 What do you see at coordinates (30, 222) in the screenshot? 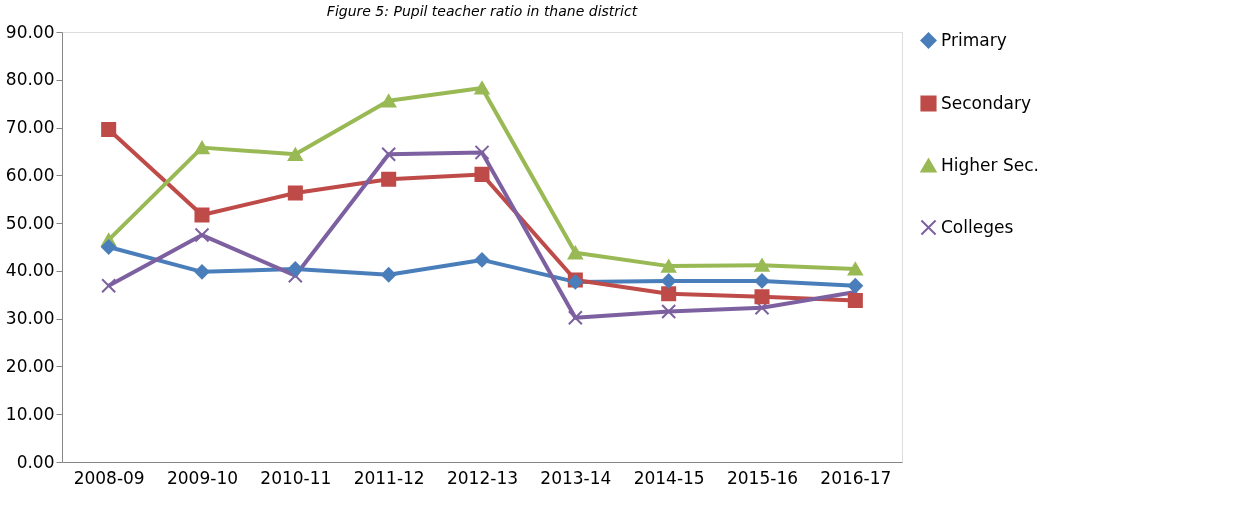
I see `y-tick-label: 50.00` at bounding box center [30, 222].